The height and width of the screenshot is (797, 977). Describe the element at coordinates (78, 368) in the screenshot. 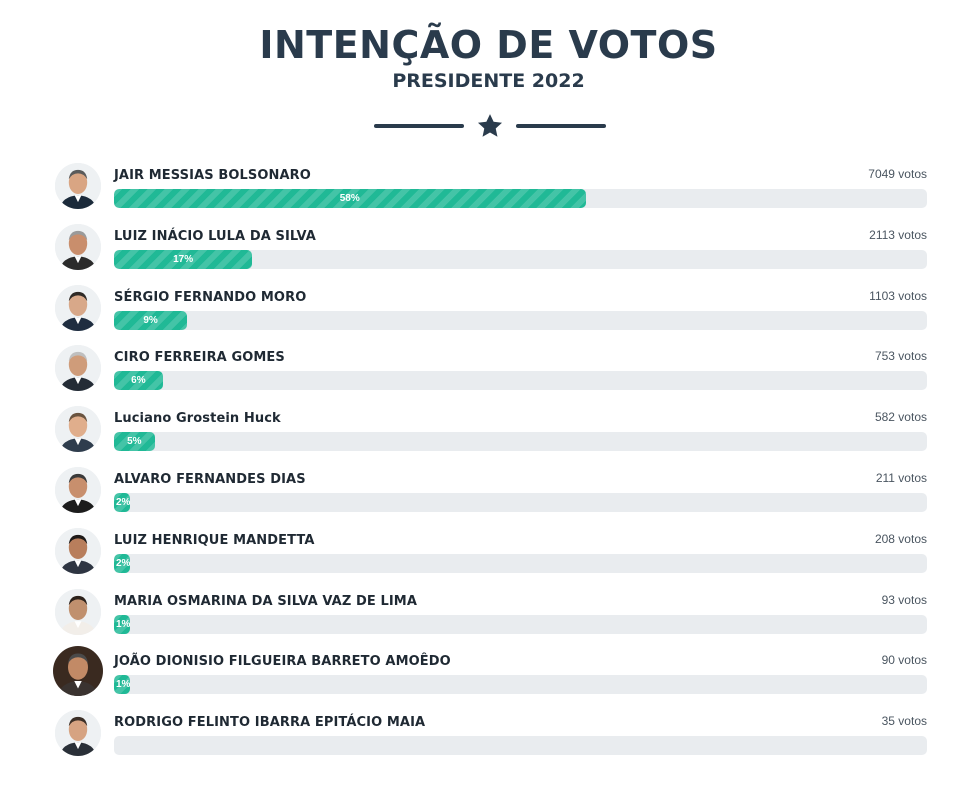

I see `candidate-photo-ciro` at that location.